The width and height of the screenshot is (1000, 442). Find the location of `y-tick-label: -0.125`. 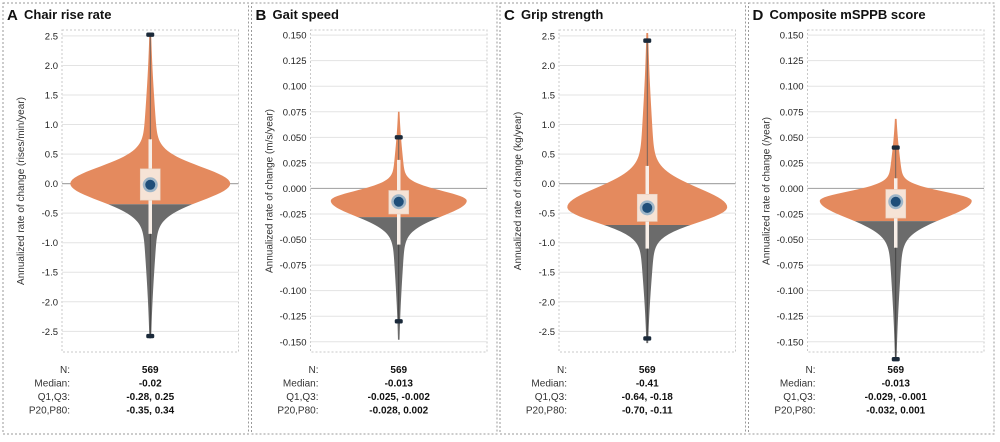

y-tick-label: -0.125 is located at coordinates (293, 317).